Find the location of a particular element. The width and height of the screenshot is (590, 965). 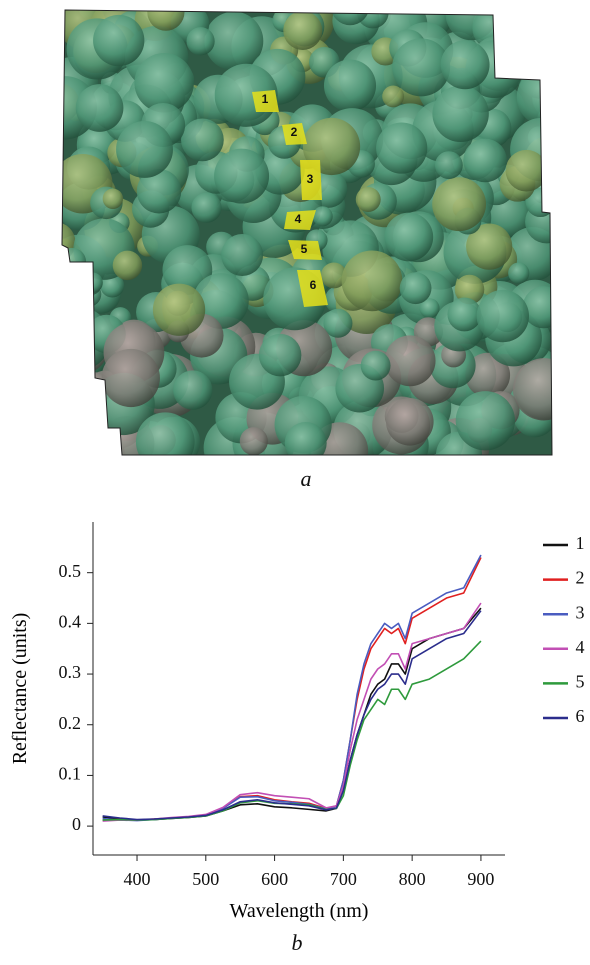

marker-label: 2 is located at coordinates (294, 132).